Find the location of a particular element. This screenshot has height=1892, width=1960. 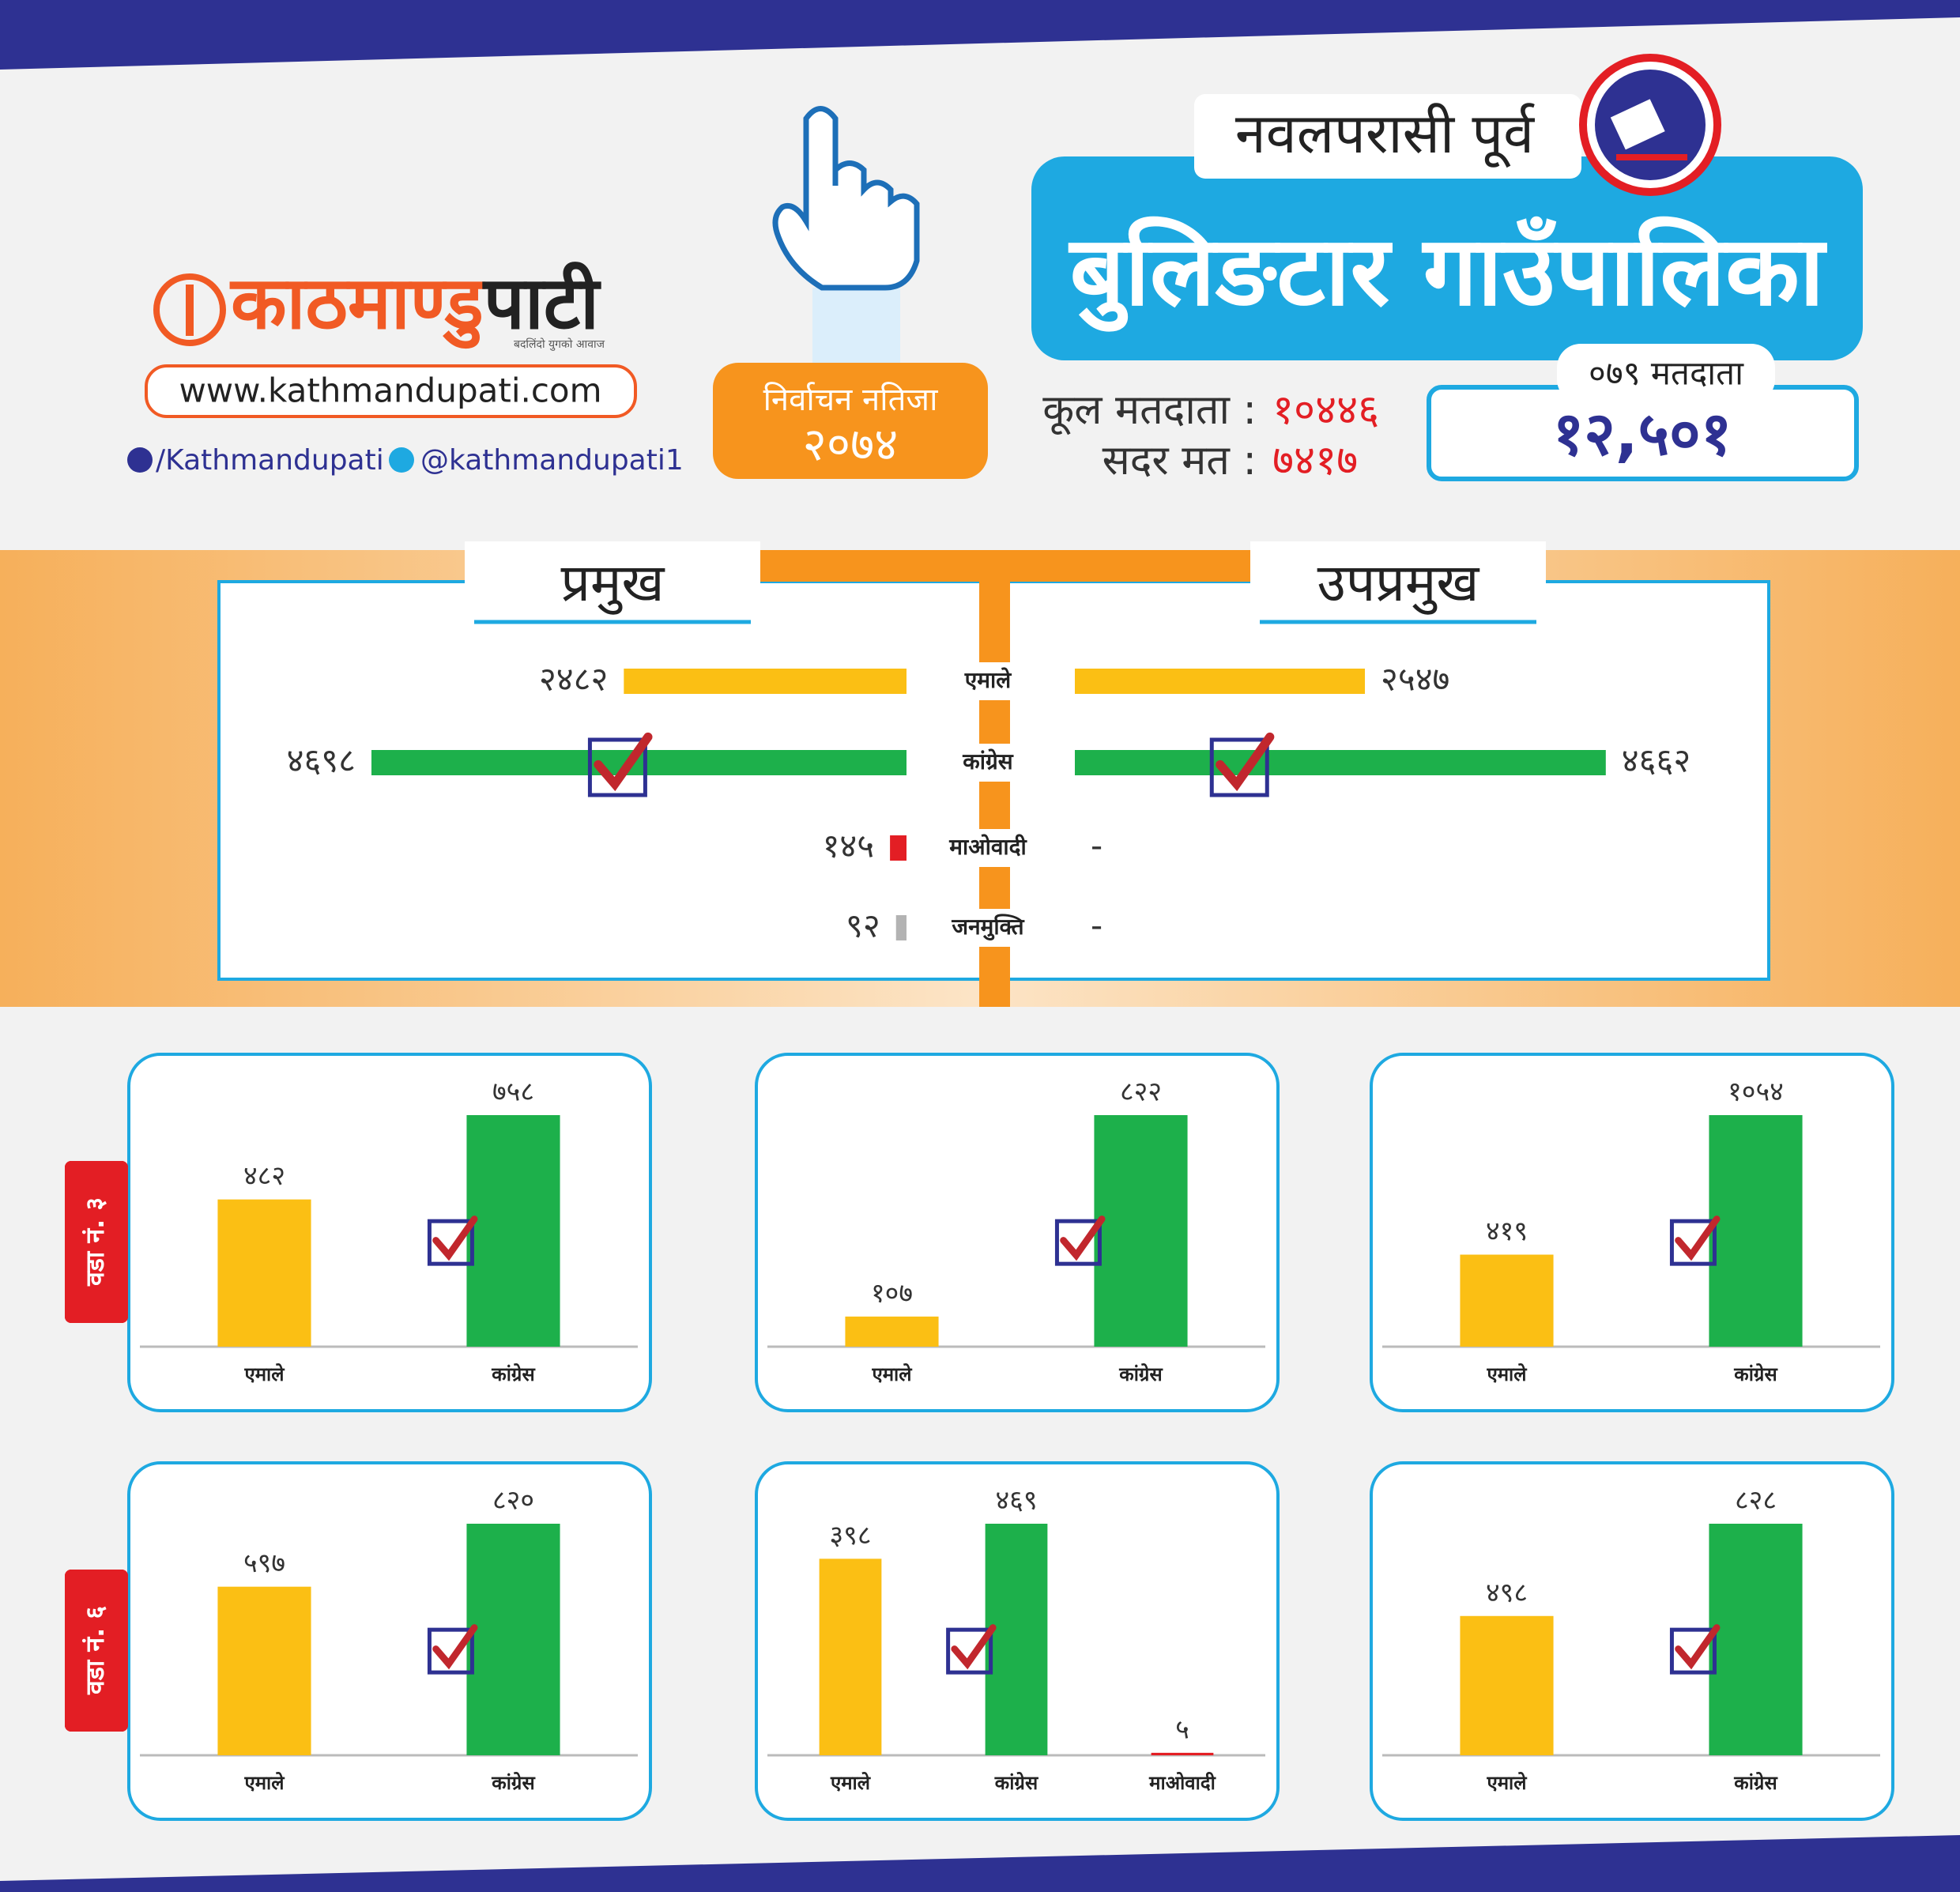

voters-079-label: ०७९ मतदाता is located at coordinates (1666, 373).